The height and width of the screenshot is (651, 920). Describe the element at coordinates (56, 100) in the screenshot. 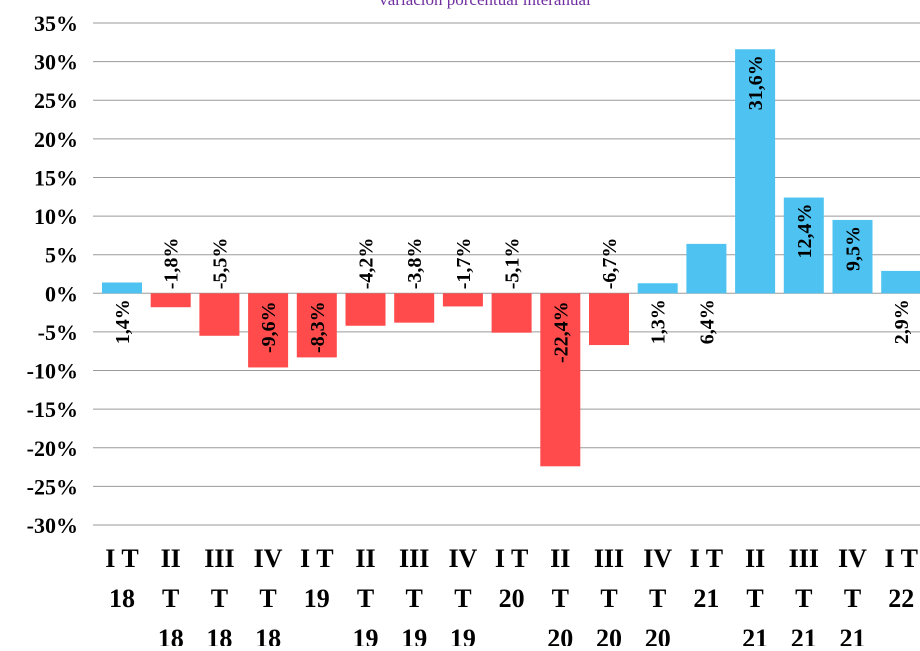

I see `y-tick-label: 25%` at that location.